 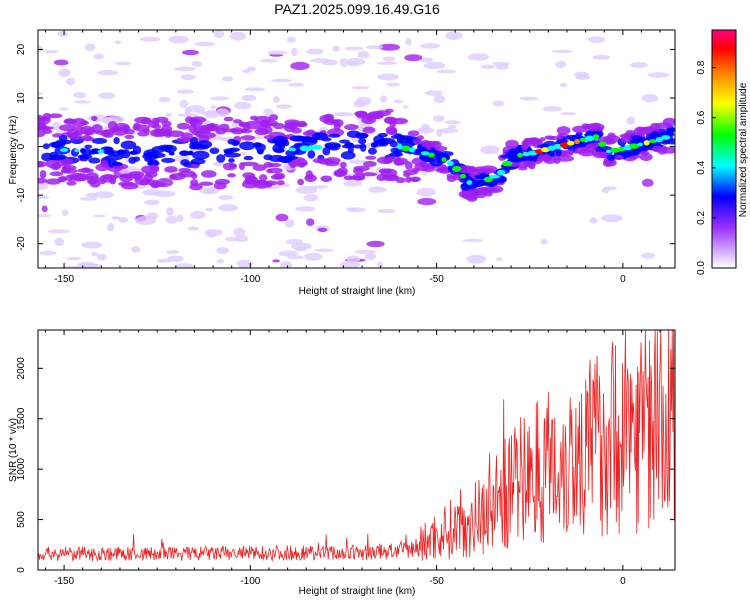 I want to click on snr-ytick-label: 1500, so click(x=21, y=418).